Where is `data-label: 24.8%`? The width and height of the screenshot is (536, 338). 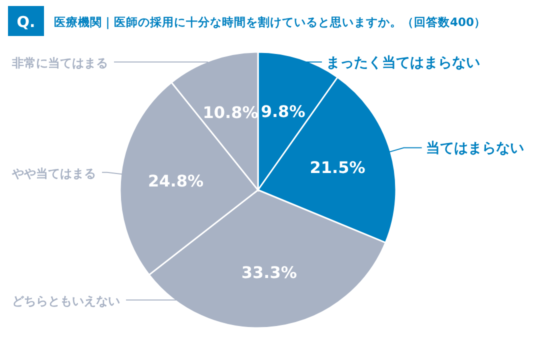 data-label: 24.8% is located at coordinates (176, 180).